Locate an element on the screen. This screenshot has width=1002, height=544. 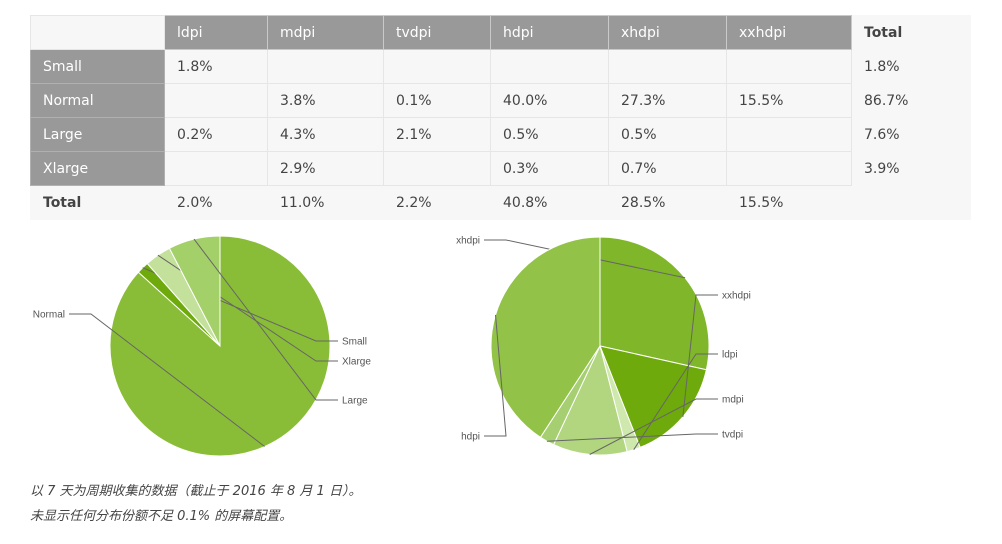
leader-line-xxhdpi is located at coordinates (700, 355).